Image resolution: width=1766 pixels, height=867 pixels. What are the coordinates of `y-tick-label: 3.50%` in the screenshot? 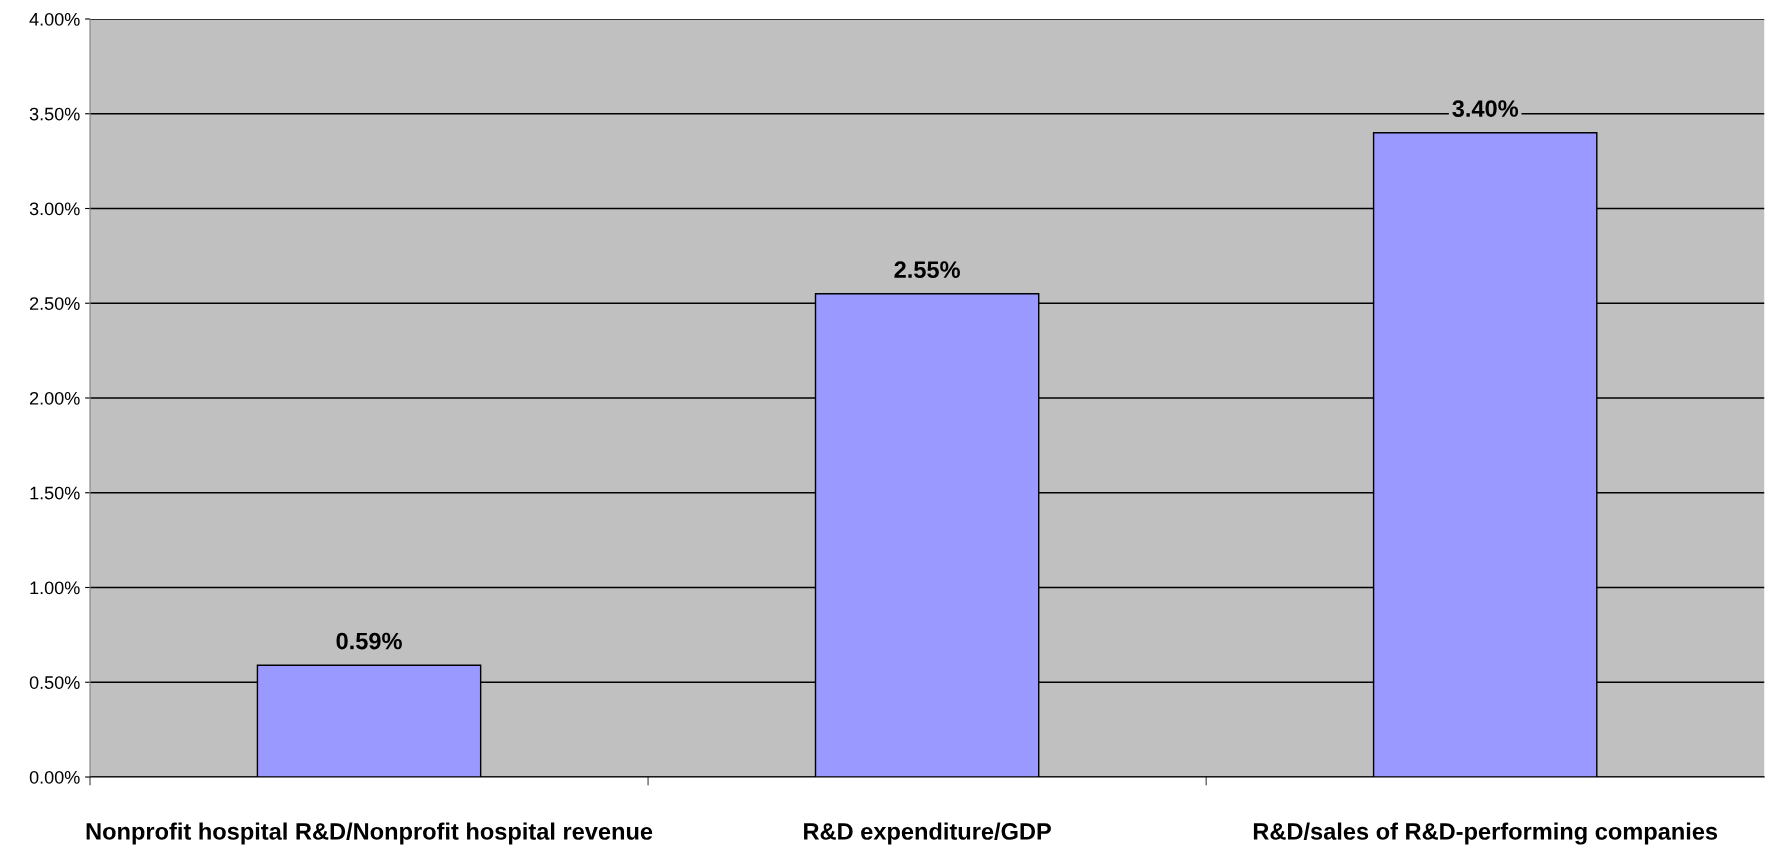 It's located at (54, 114).